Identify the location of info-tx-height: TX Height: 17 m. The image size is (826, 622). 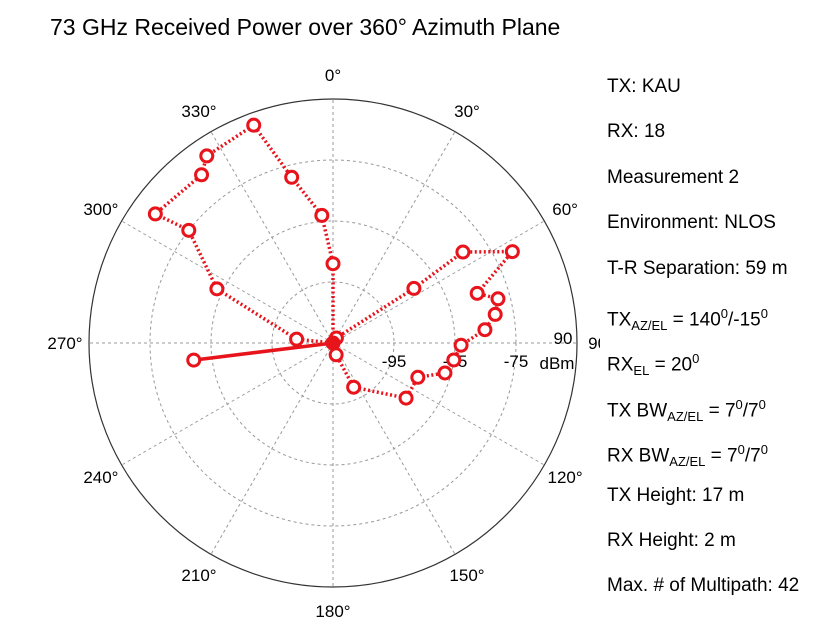
(676, 495).